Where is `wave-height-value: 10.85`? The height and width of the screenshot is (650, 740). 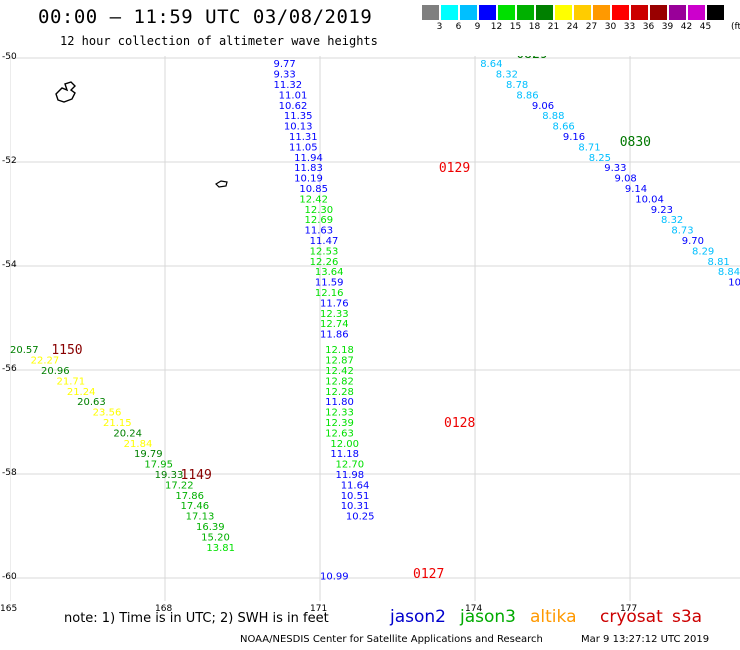 wave-height-value: 10.85 is located at coordinates (313, 189).